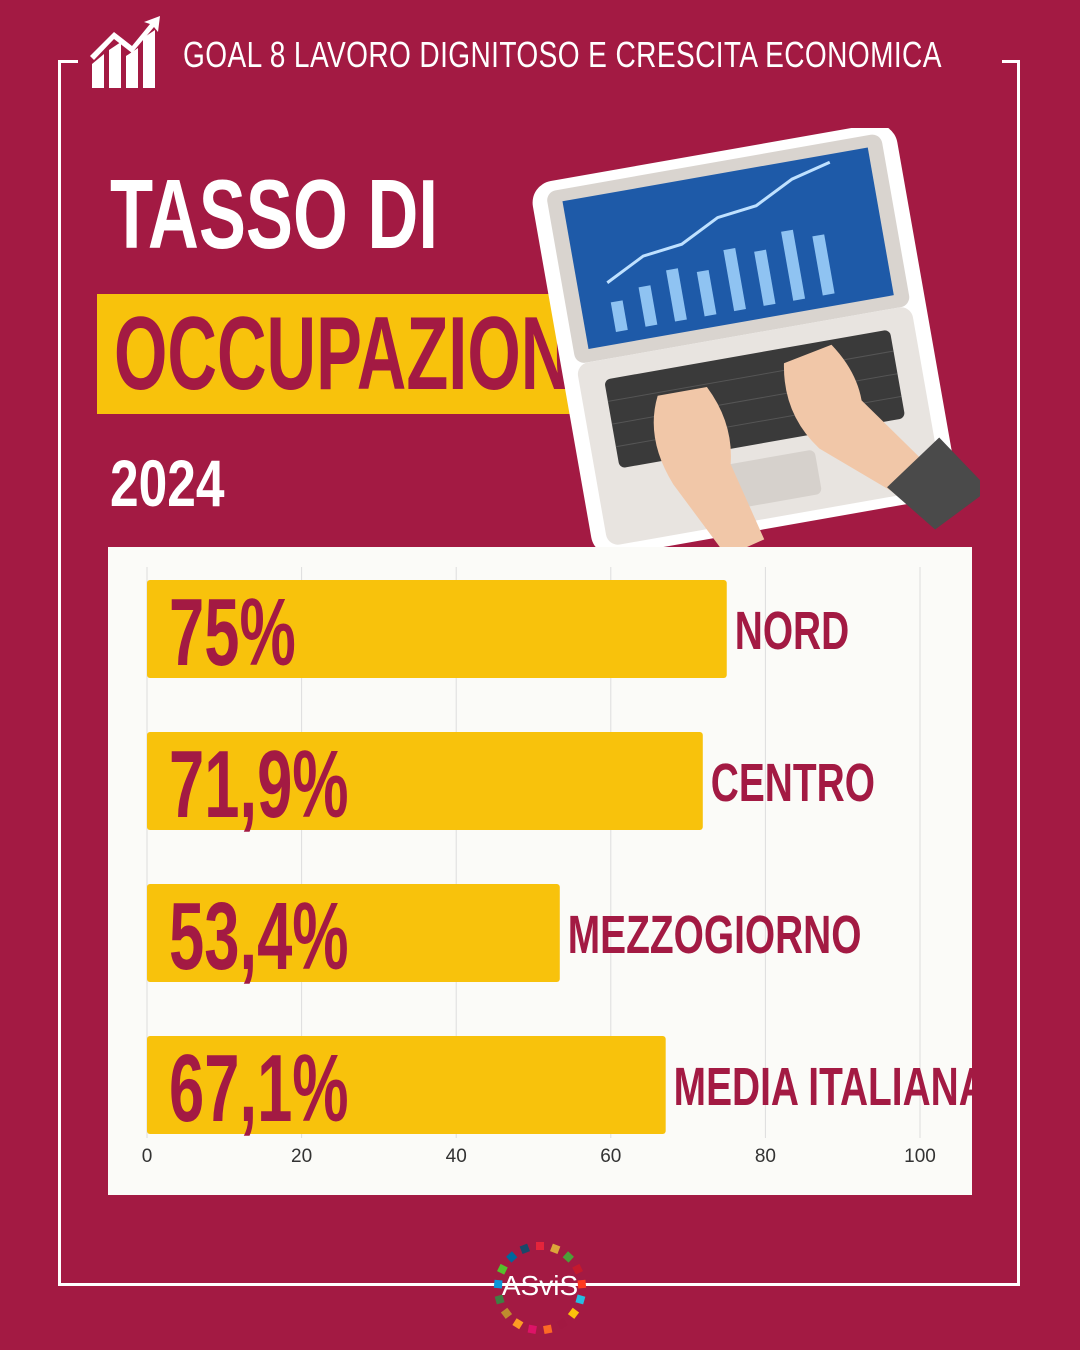  I want to click on header-band, so click(540, 57).